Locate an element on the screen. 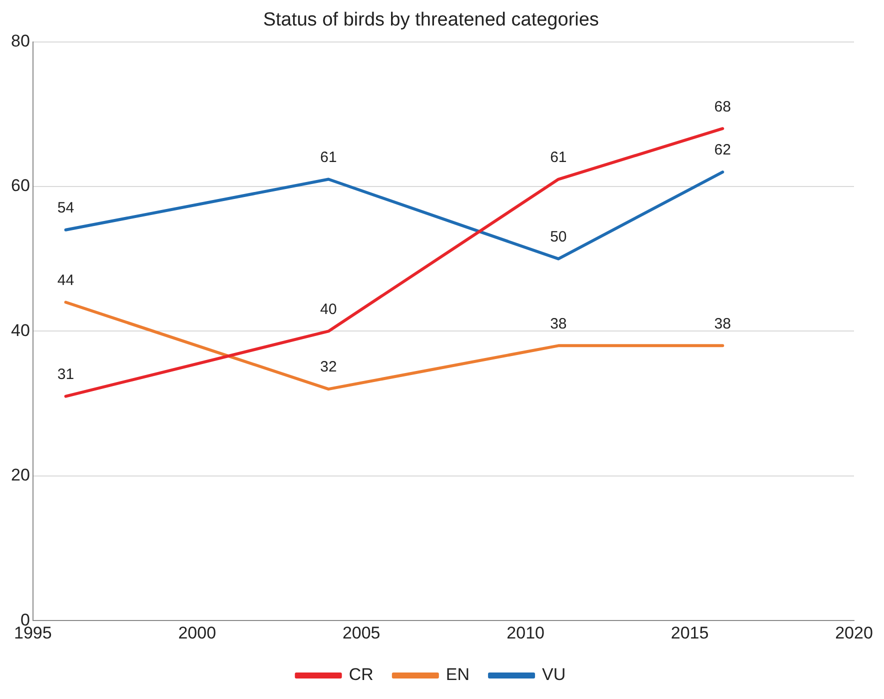  data-label: 44 is located at coordinates (65, 280).